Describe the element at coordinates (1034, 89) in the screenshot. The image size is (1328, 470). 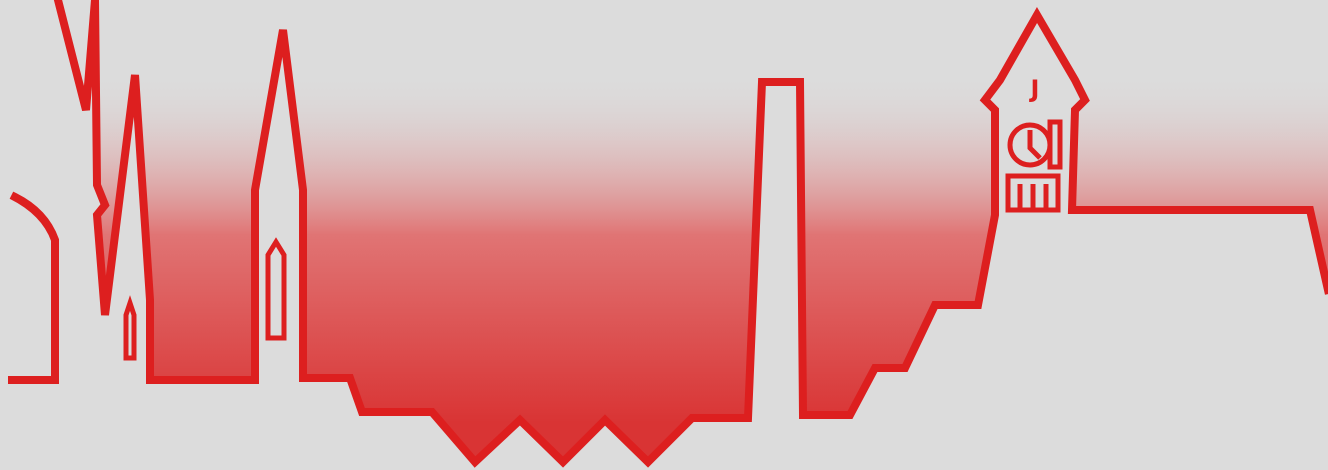
I see `tower-letter: J` at that location.